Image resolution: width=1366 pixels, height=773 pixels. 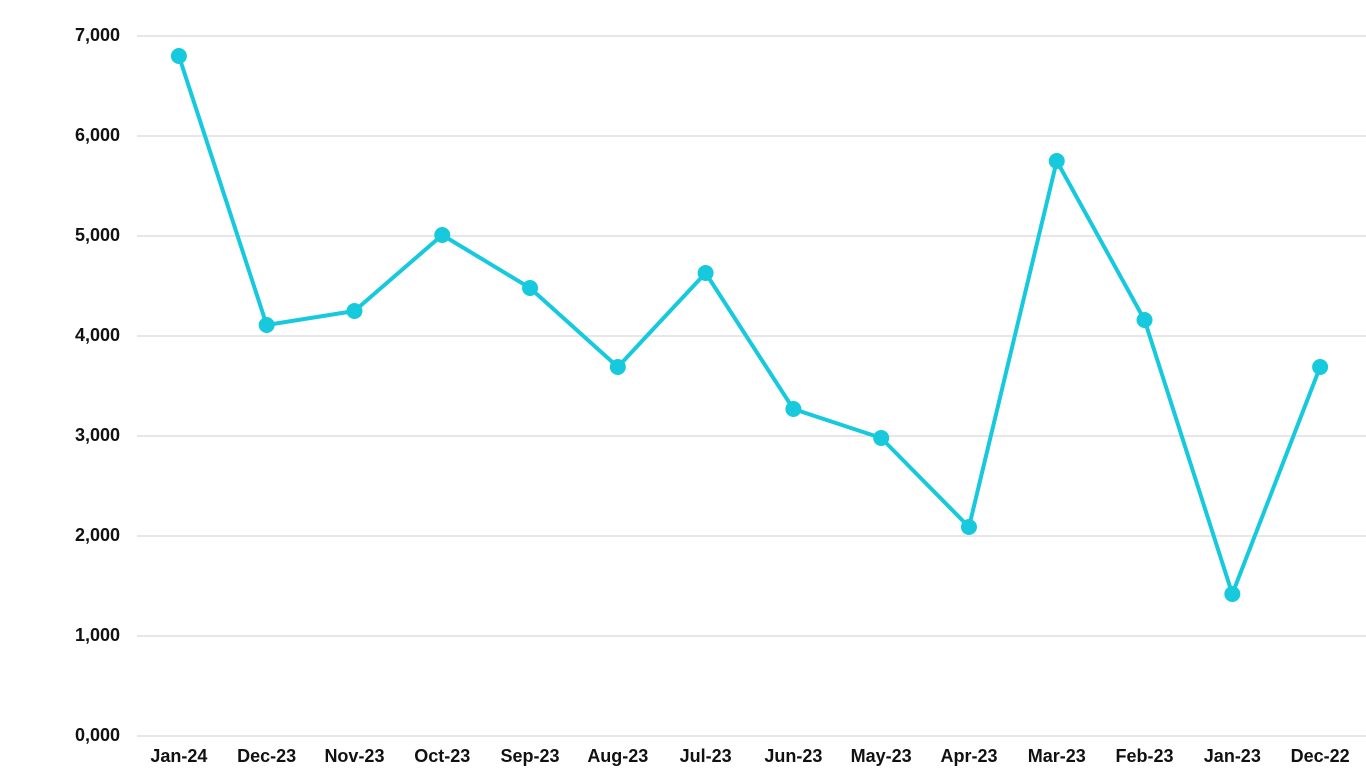 I want to click on y-tick-label: 1,000, so click(x=97, y=635).